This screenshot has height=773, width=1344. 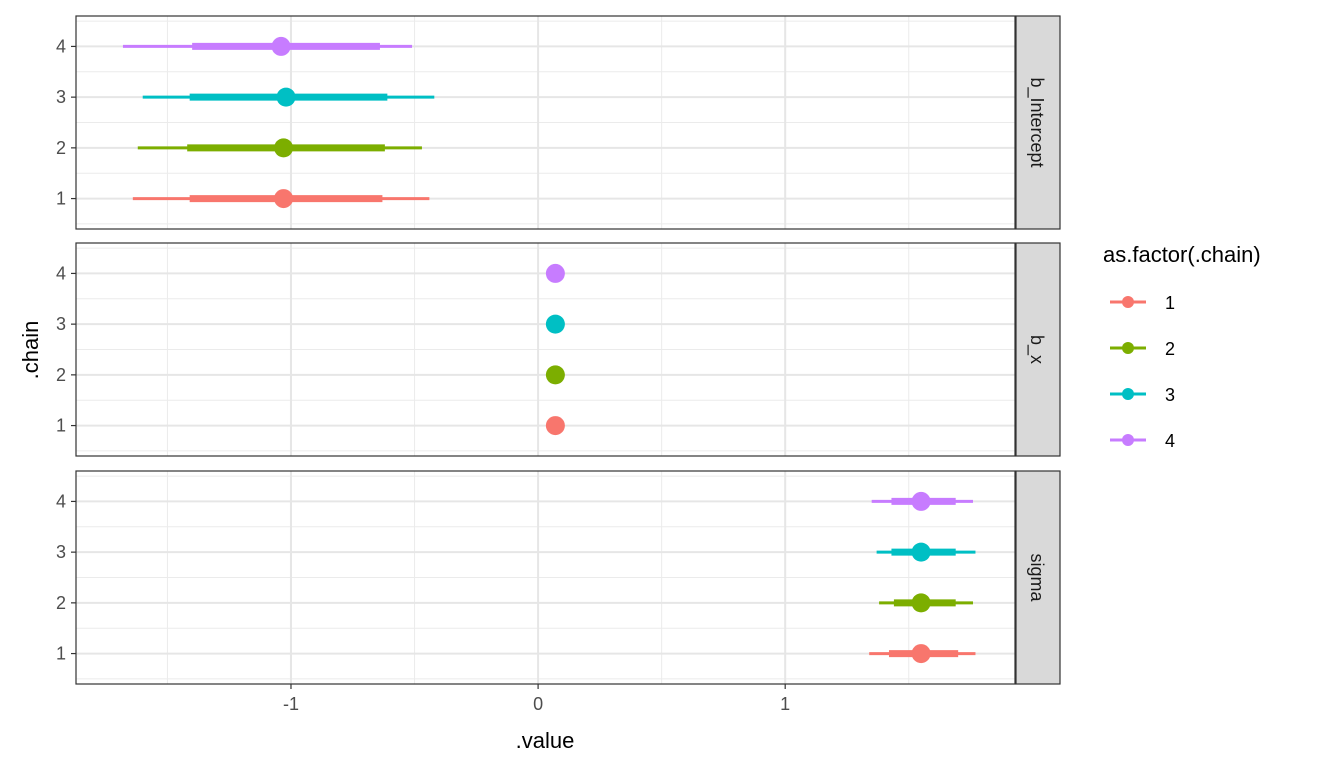 What do you see at coordinates (1182, 254) in the screenshot?
I see `legend-title: as.factor(.chain)` at bounding box center [1182, 254].